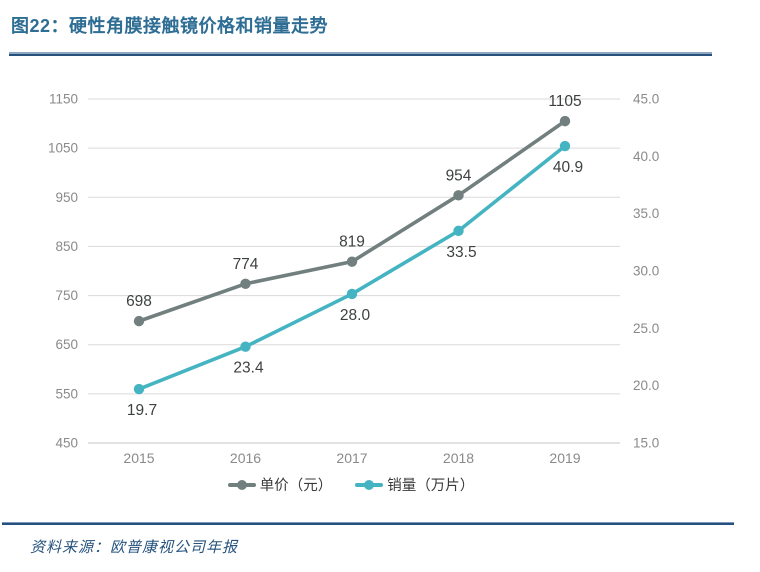  Describe the element at coordinates (459, 175) in the screenshot. I see `data-point-label: 954` at that location.